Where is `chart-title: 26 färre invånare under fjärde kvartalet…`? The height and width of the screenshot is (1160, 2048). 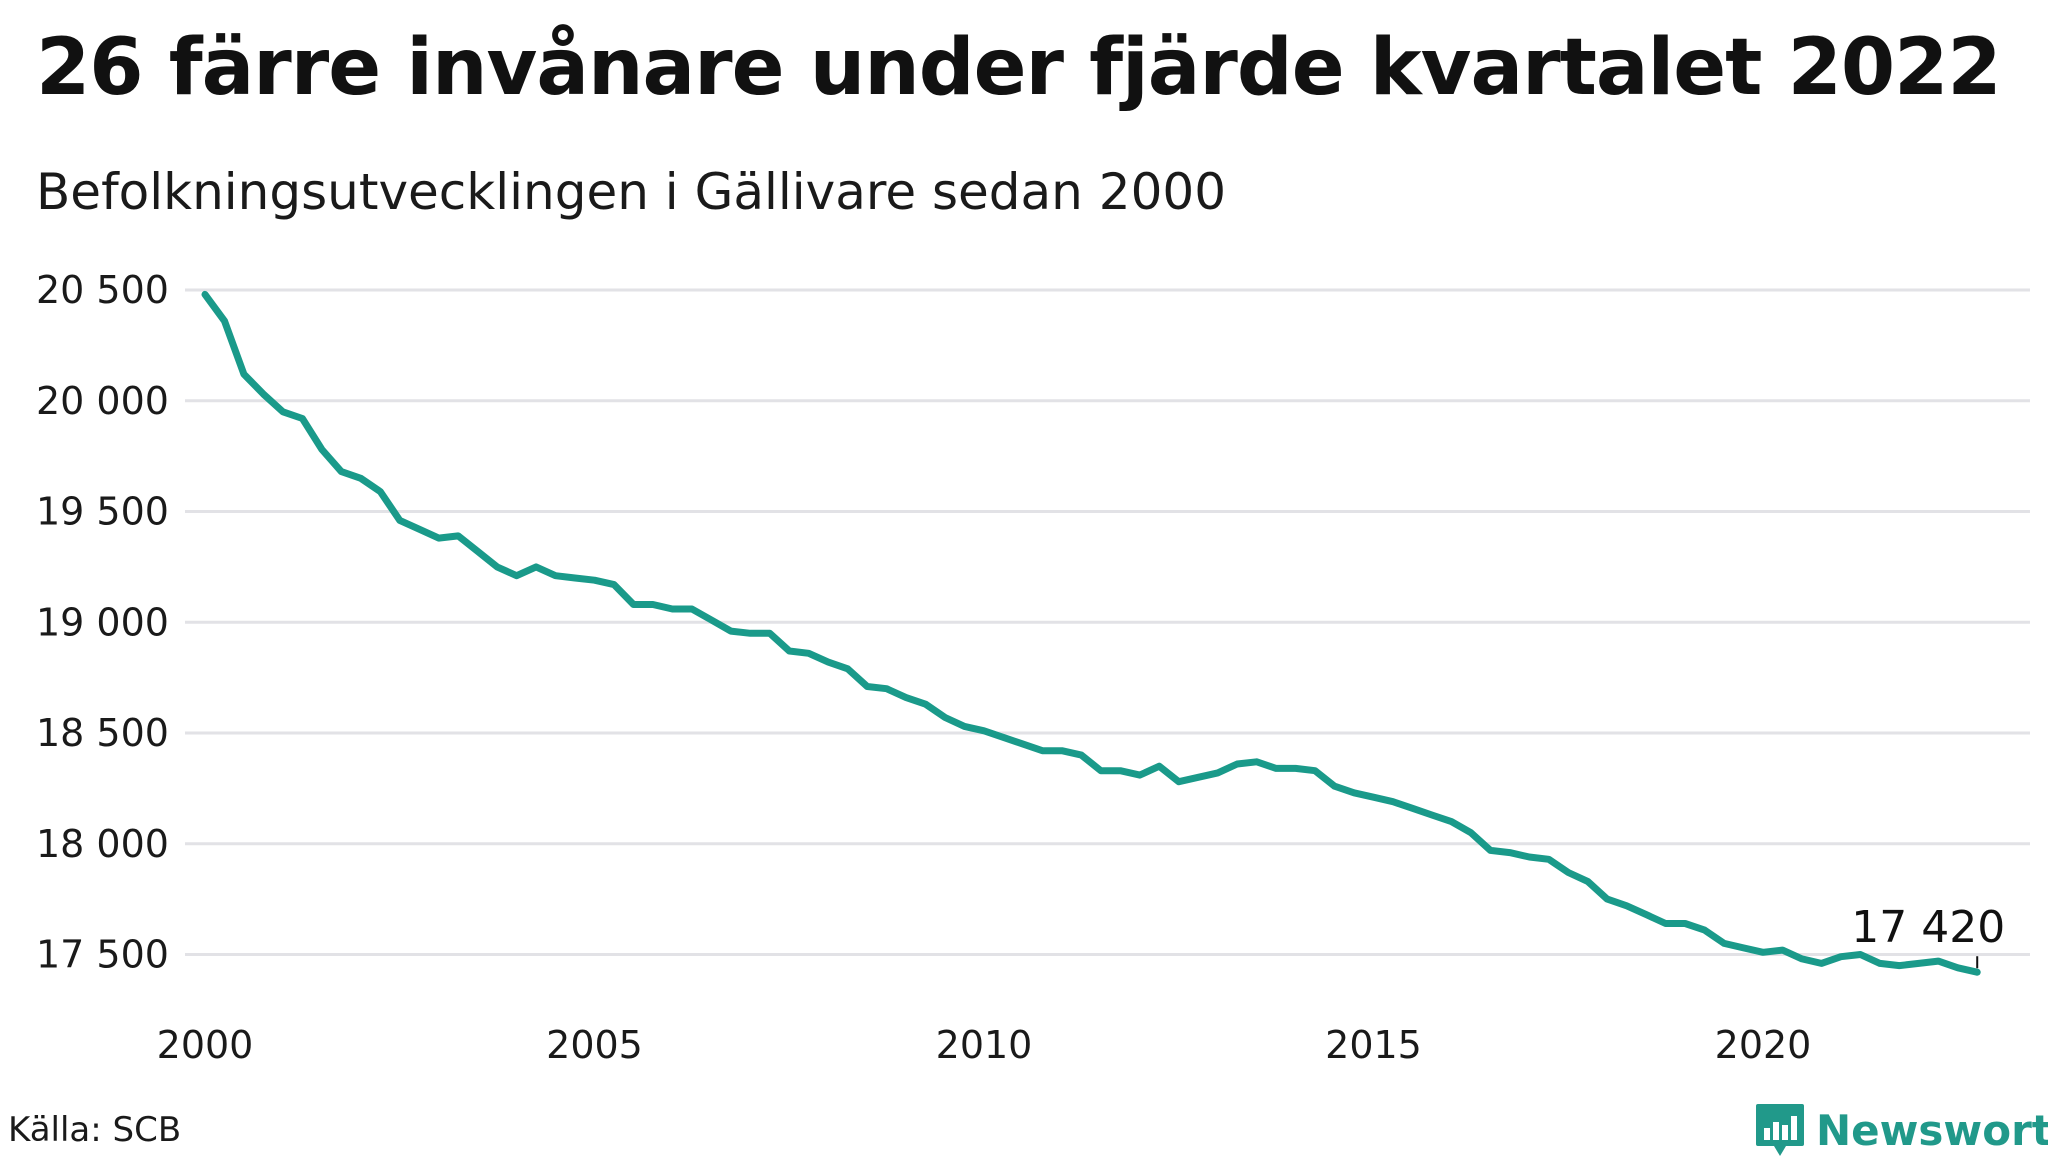 chart-title: 26 färre invånare under fjärde kvartalet… is located at coordinates (1019, 68).